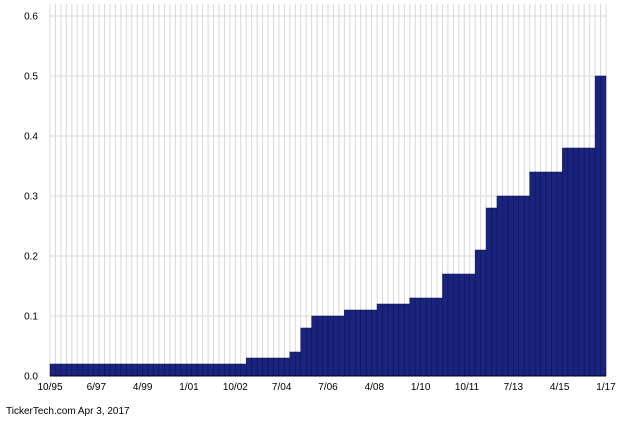  What do you see at coordinates (421, 387) in the screenshot?
I see `x-tick-label: 1/10` at bounding box center [421, 387].